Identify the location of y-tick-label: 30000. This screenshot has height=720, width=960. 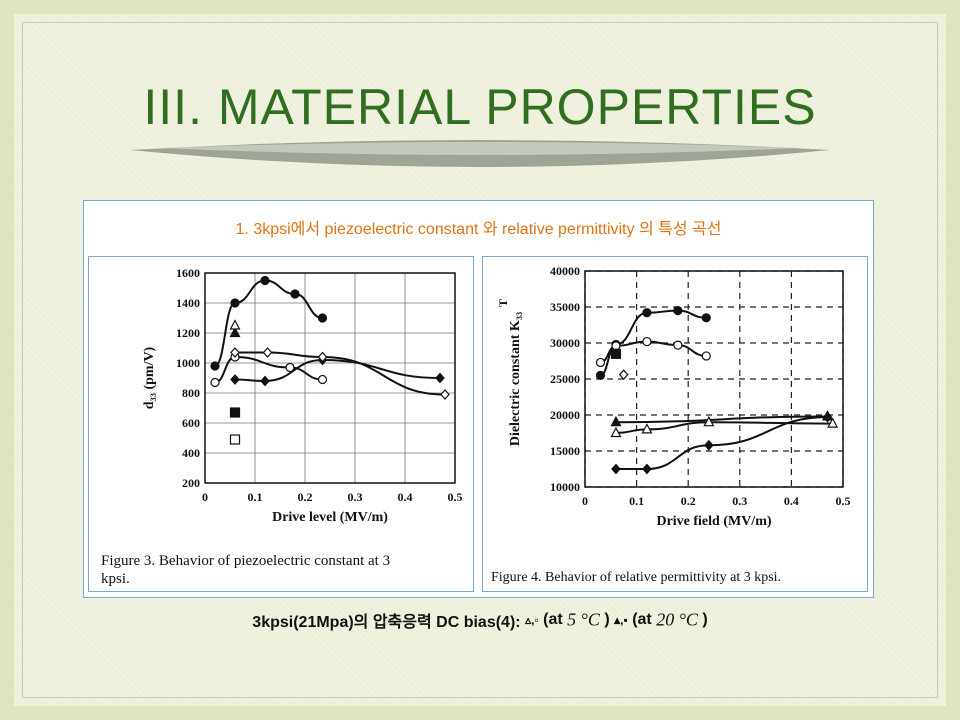
(565, 343).